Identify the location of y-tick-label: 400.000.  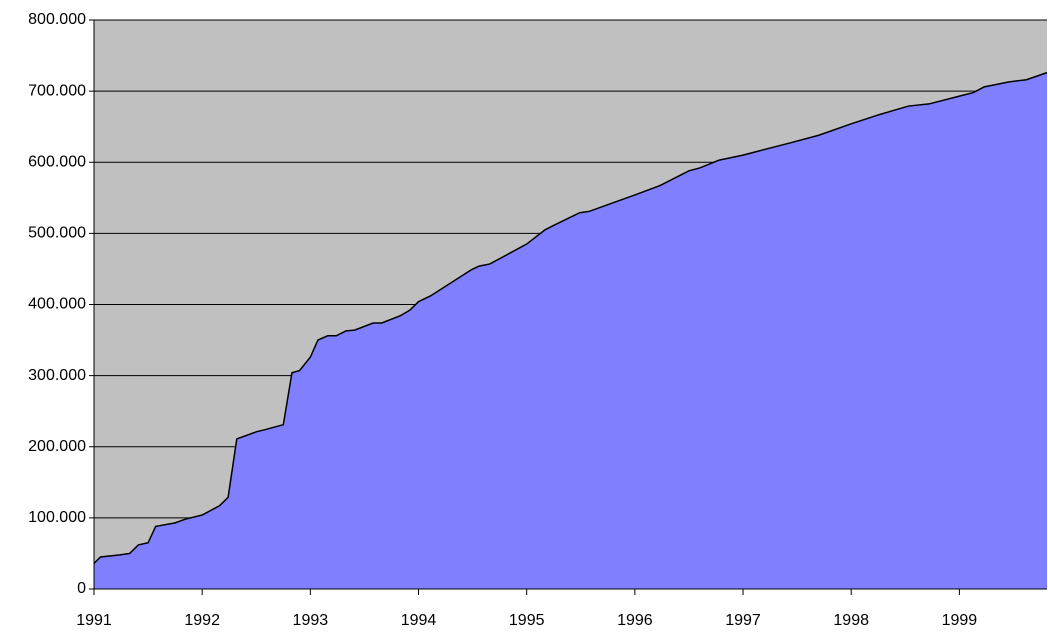
(57, 304).